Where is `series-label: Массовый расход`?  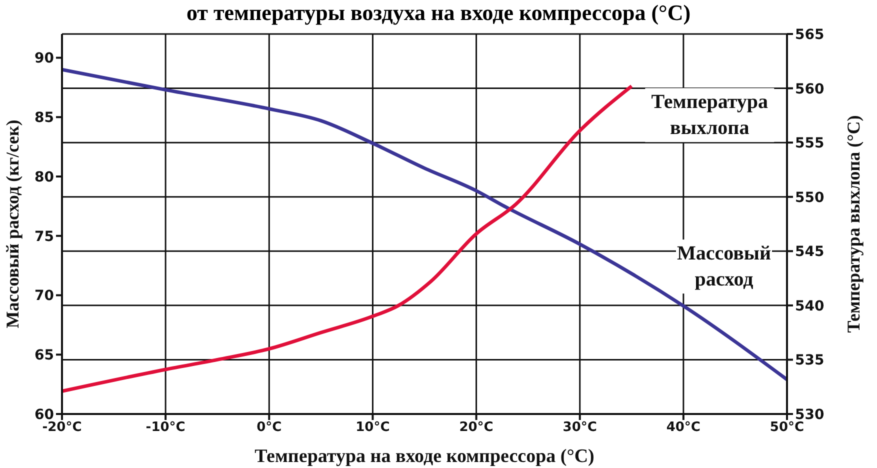
series-label: Массовый расход is located at coordinates (724, 266).